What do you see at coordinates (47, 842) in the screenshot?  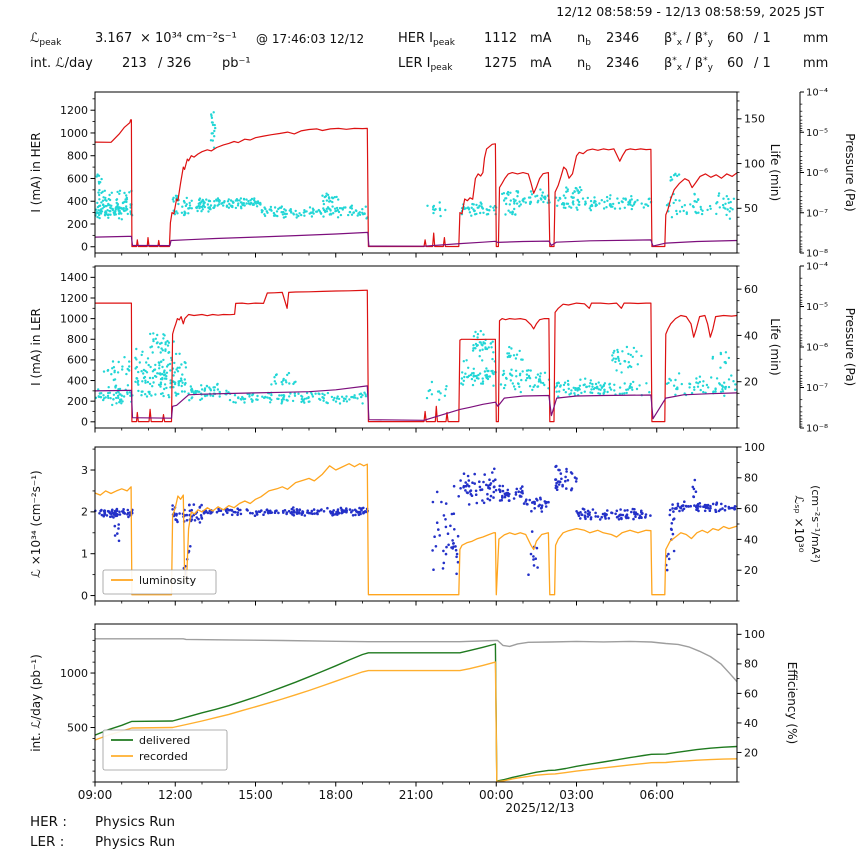 I see `ler-run-label: LER :` at bounding box center [47, 842].